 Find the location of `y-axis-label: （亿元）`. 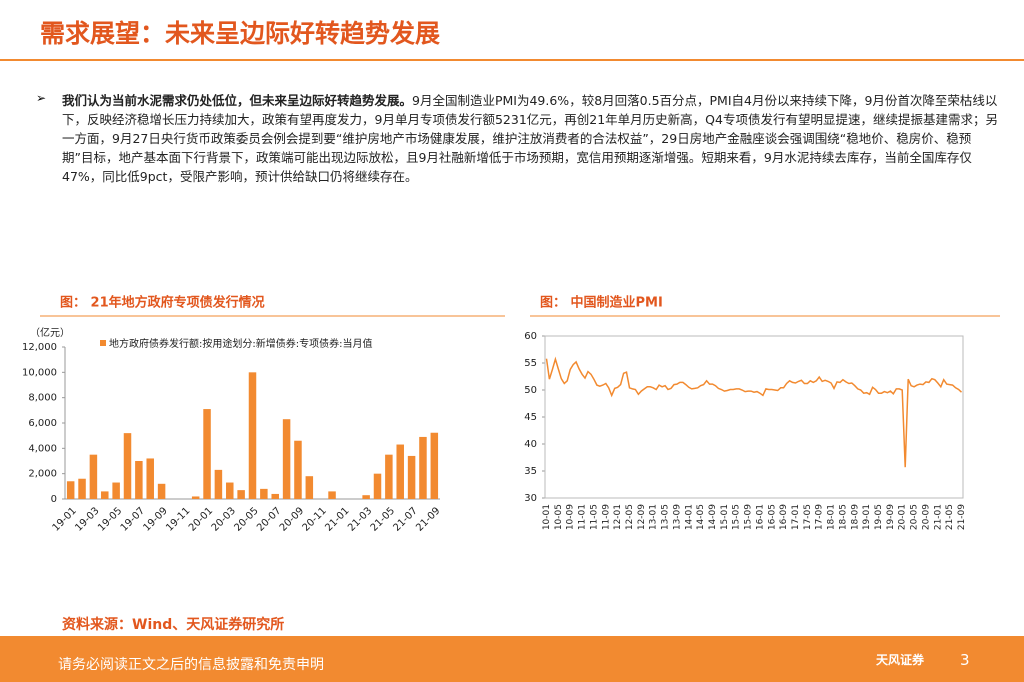

y-axis-label: （亿元） is located at coordinates (50, 332).